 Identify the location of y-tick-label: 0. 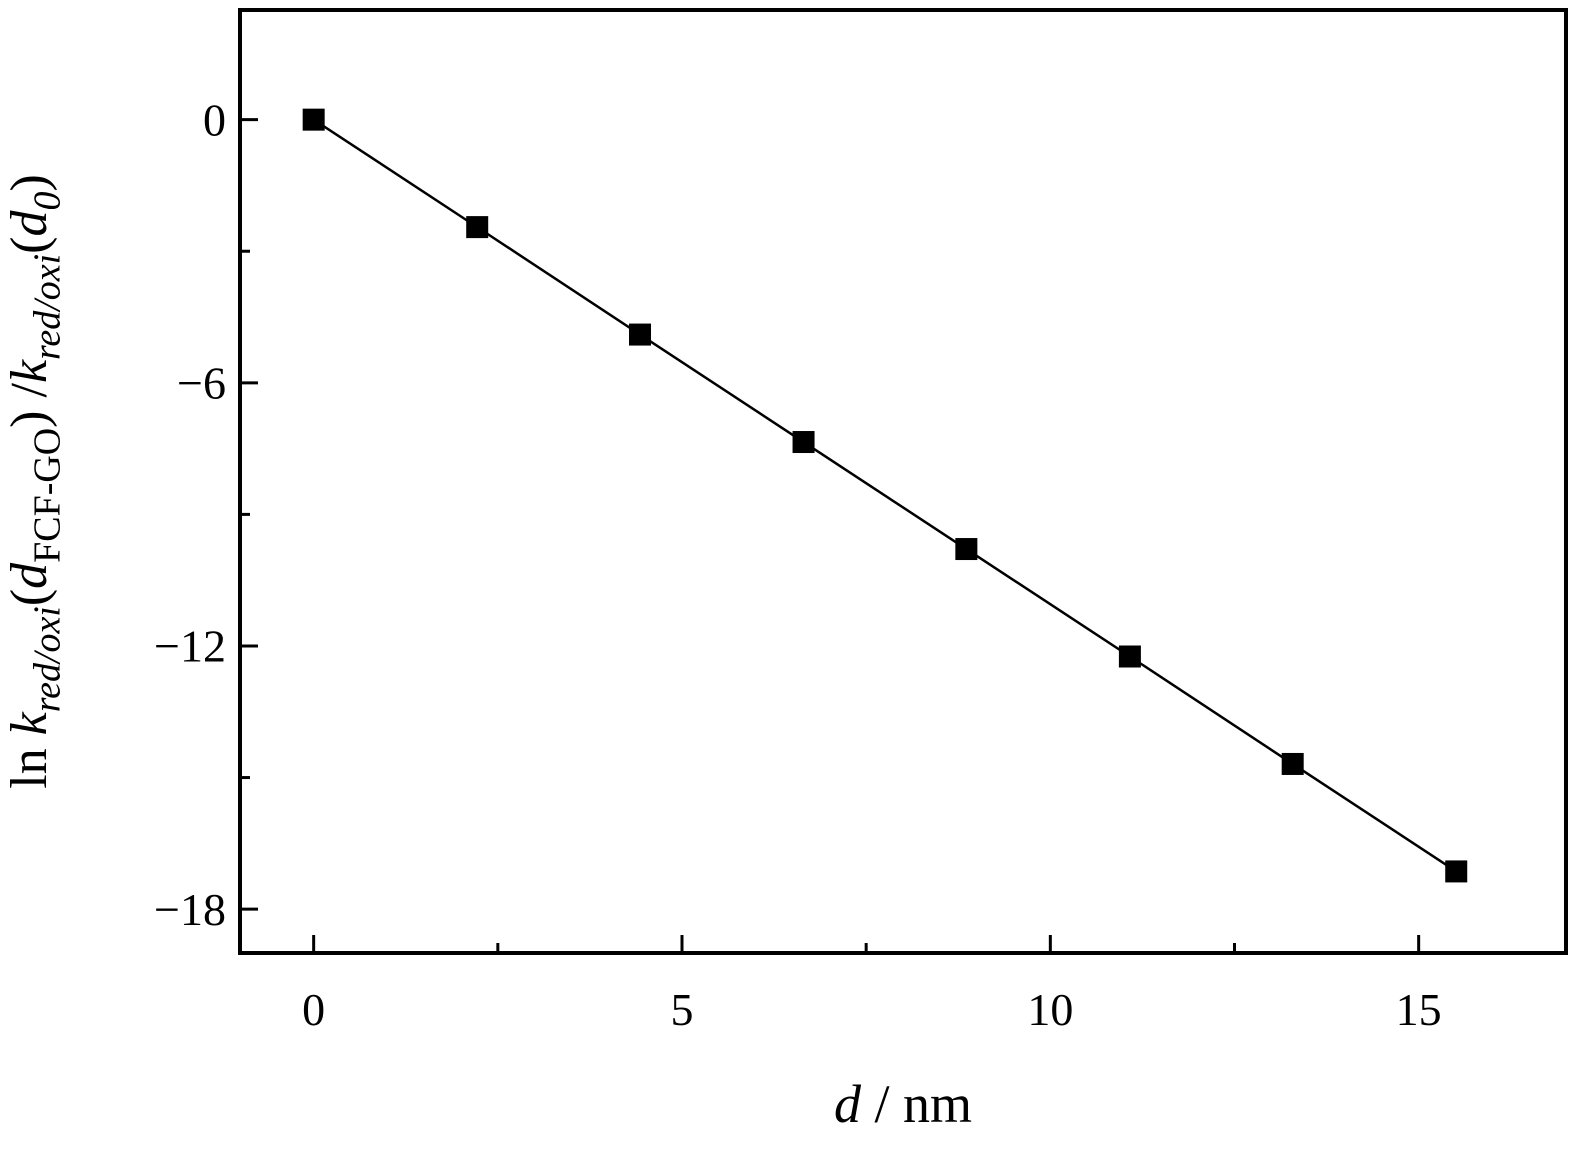
(214, 119).